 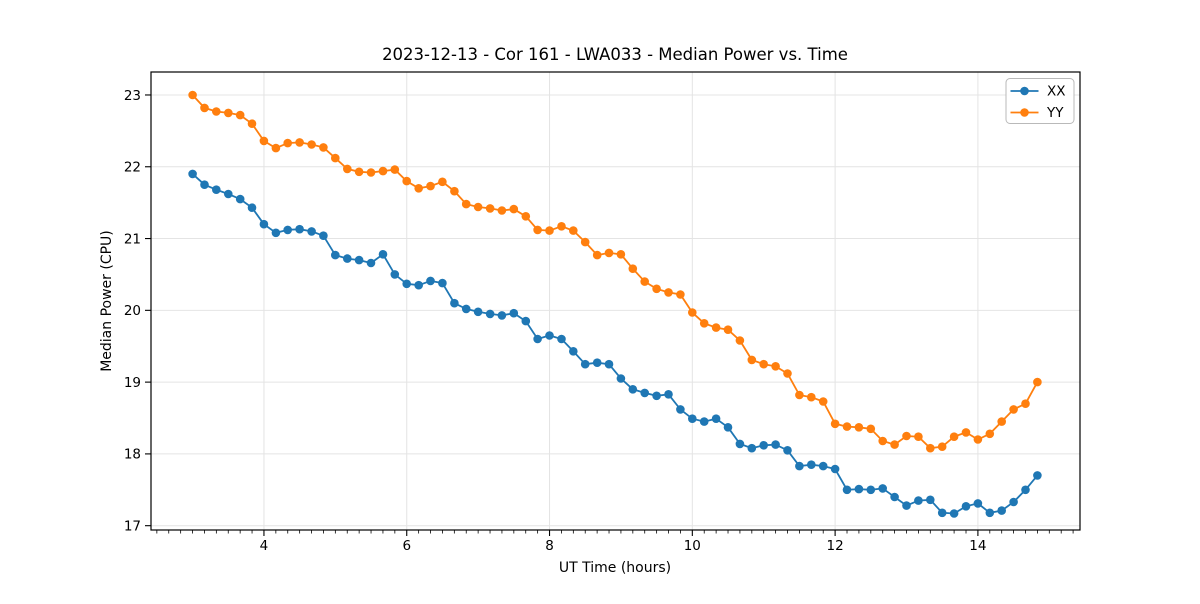 What do you see at coordinates (1038, 92) in the screenshot?
I see `legend-item-xx: XX` at bounding box center [1038, 92].